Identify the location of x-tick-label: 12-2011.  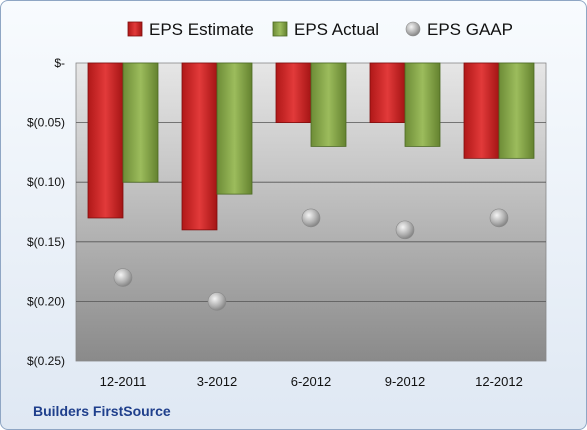
(123, 381).